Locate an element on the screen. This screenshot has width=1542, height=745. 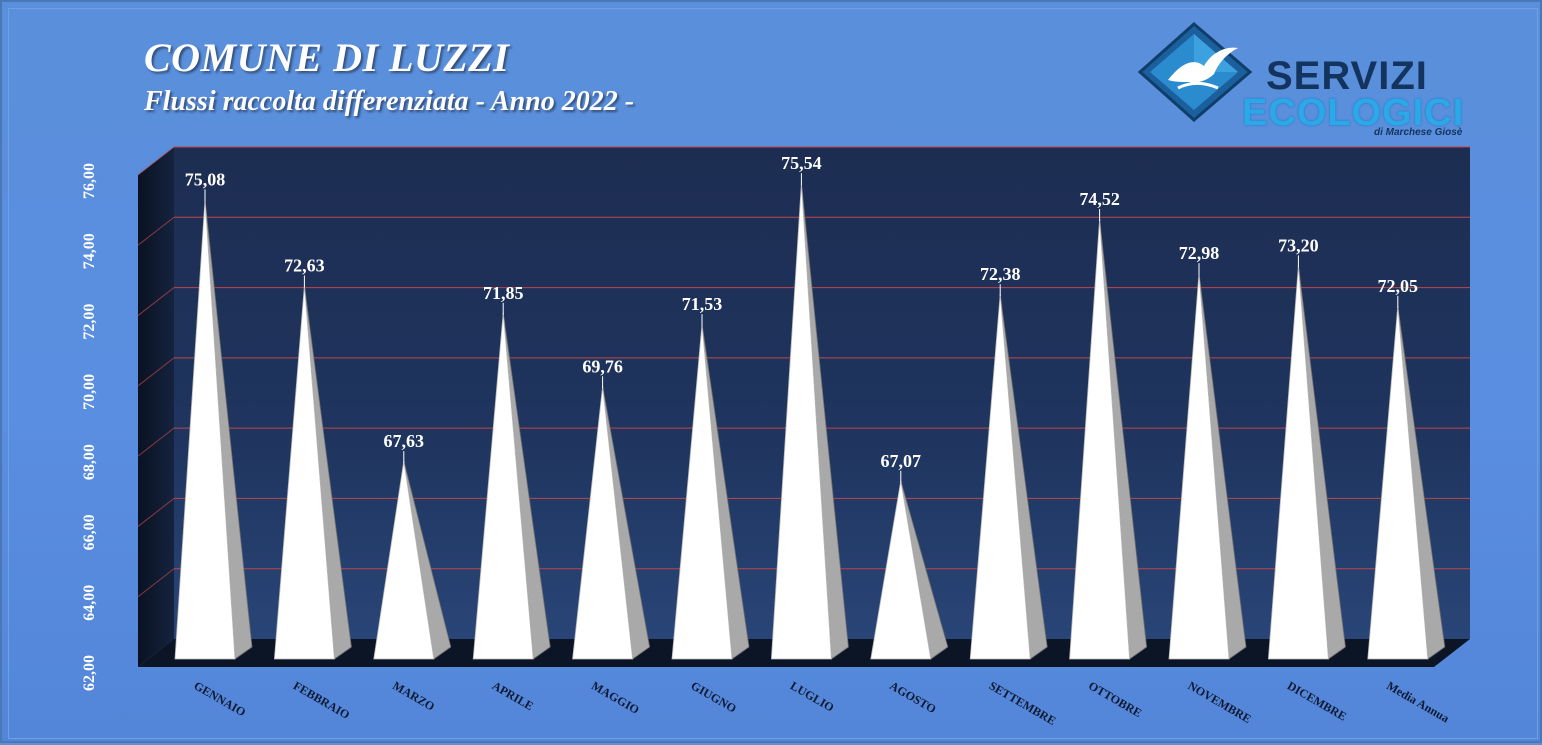
seagull-diamond-icon is located at coordinates (1195, 72).